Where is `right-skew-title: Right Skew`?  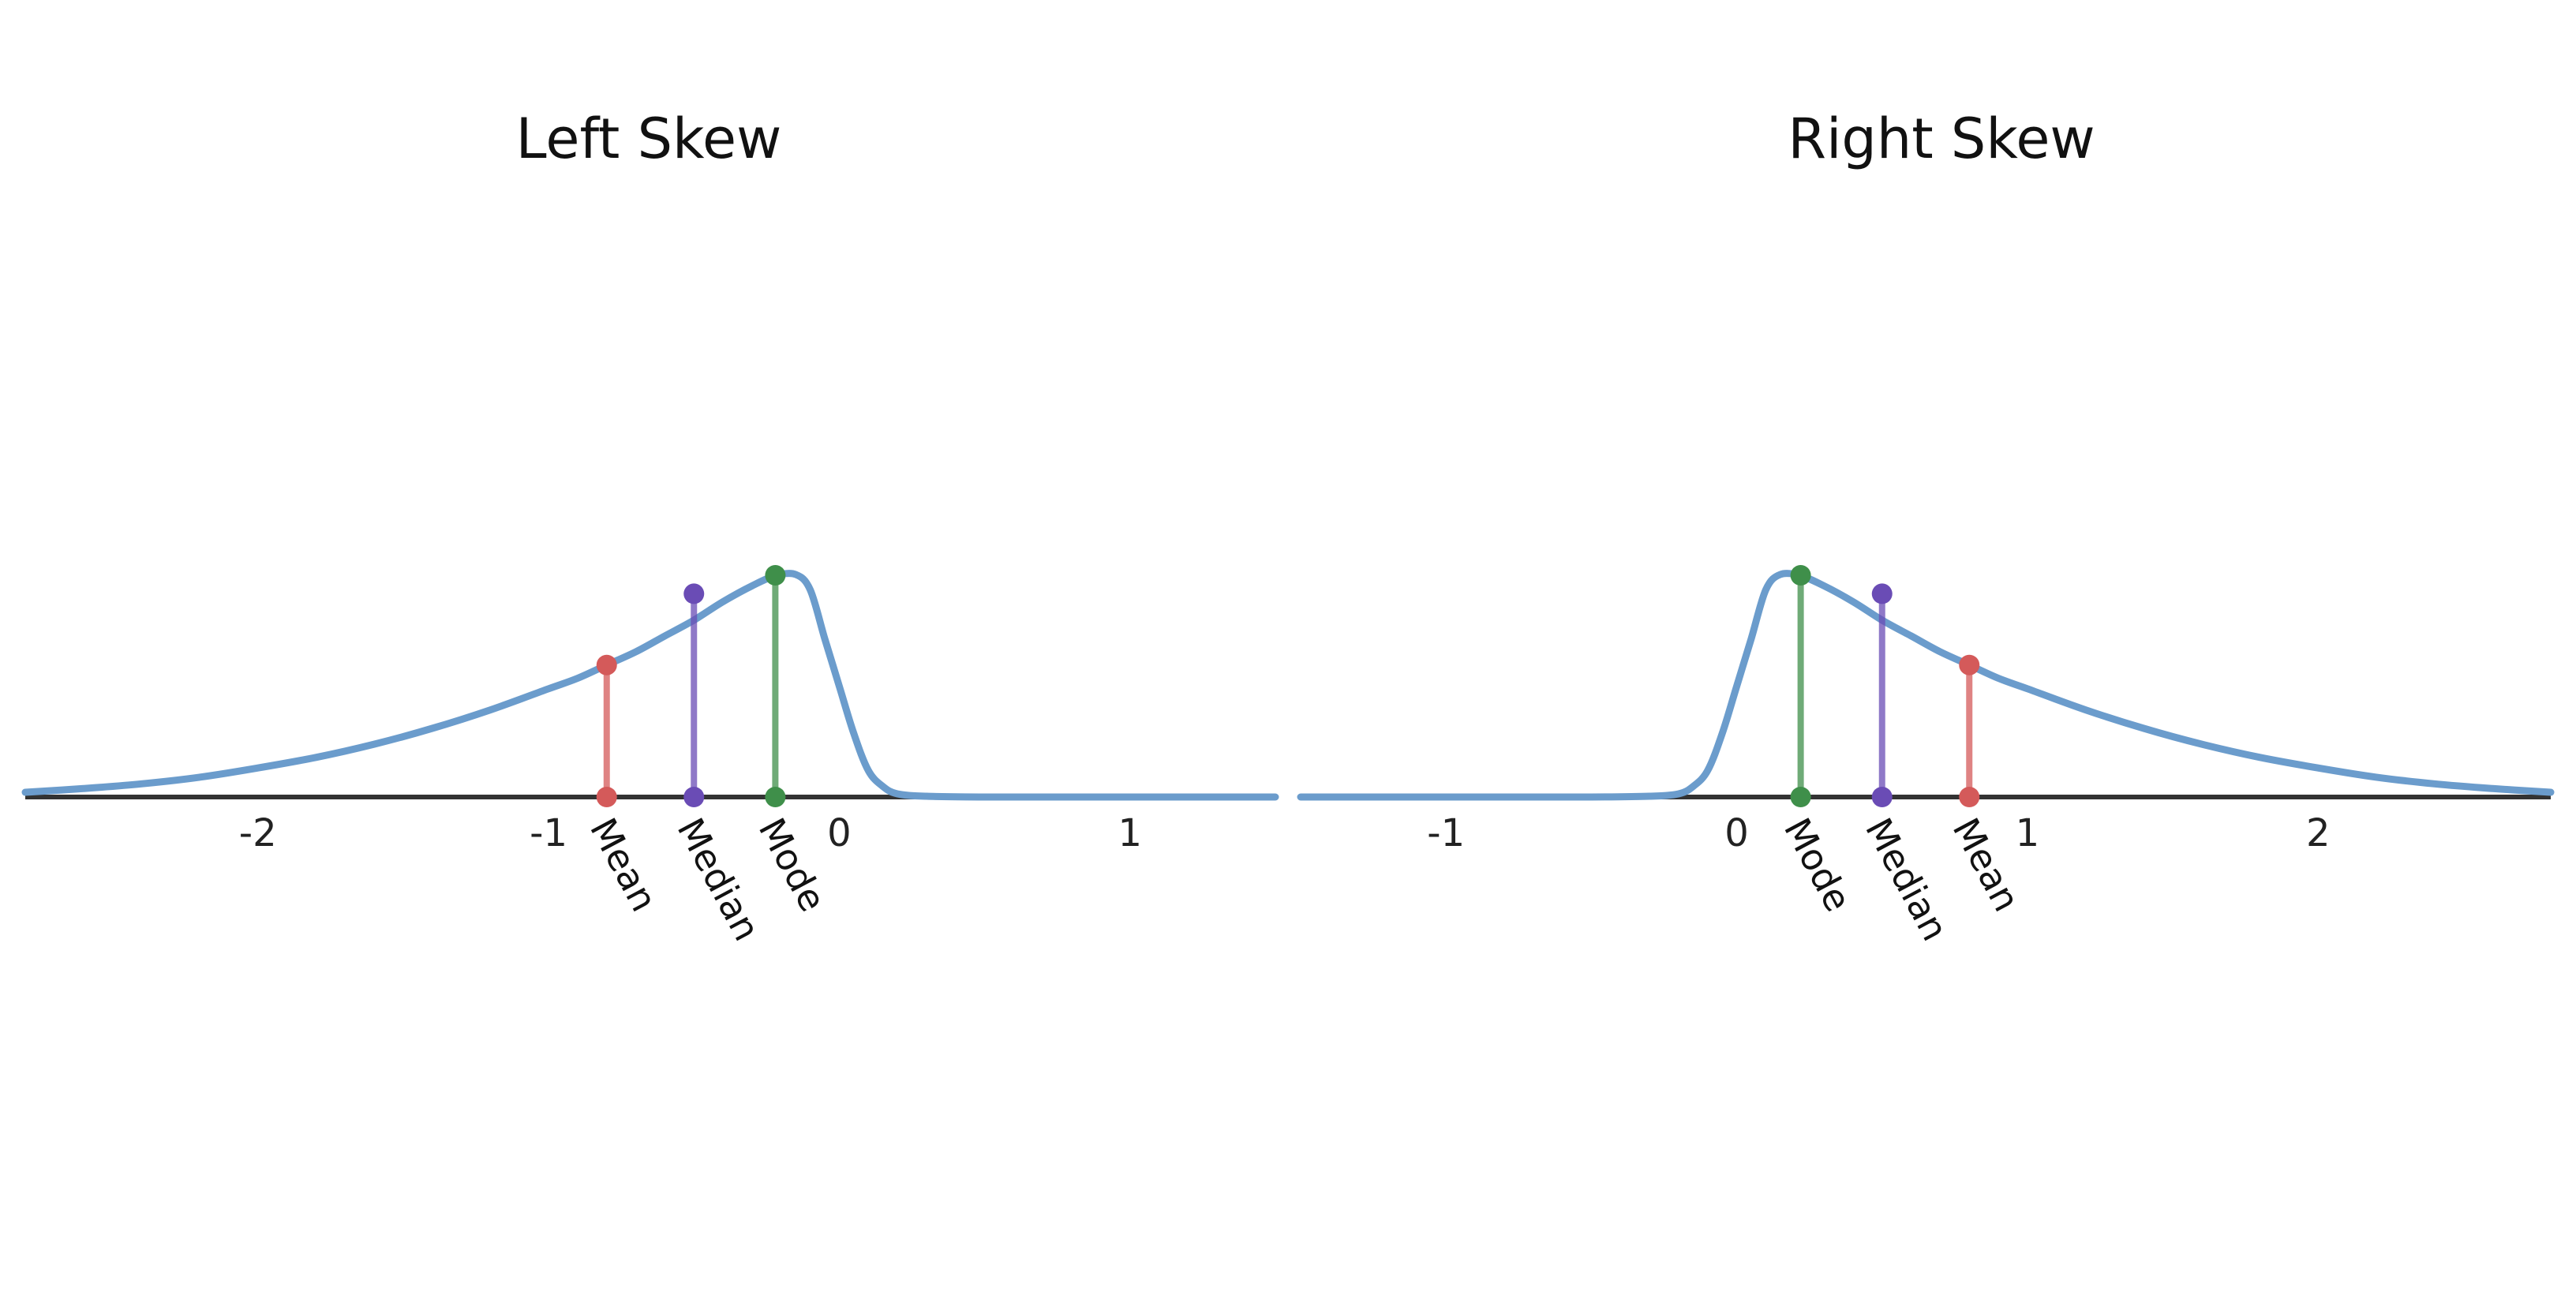 right-skew-title: Right Skew is located at coordinates (1941, 139).